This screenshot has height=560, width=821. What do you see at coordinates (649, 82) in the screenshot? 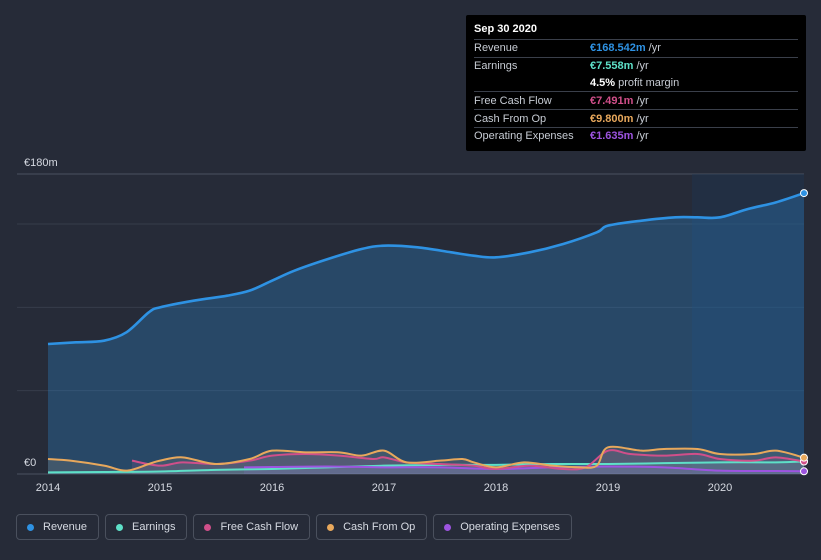
I see `tooltip-margin-text: profit margin` at bounding box center [649, 82].